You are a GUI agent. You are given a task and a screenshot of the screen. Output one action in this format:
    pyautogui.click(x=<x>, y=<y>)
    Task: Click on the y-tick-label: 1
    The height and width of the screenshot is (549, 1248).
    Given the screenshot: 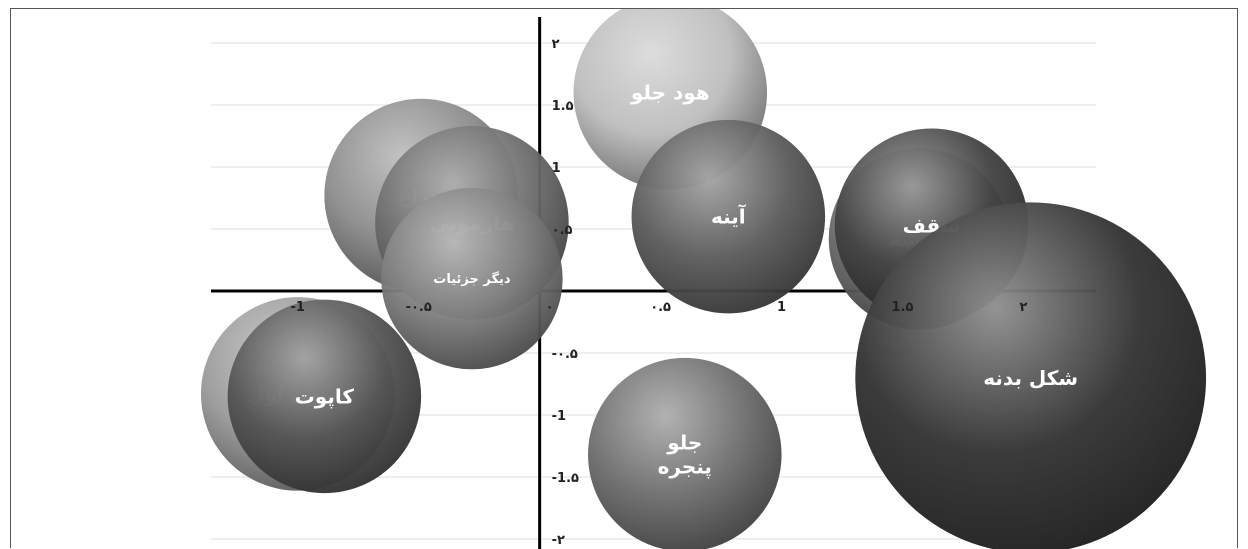 What is the action you would take?
    pyautogui.click(x=556, y=168)
    